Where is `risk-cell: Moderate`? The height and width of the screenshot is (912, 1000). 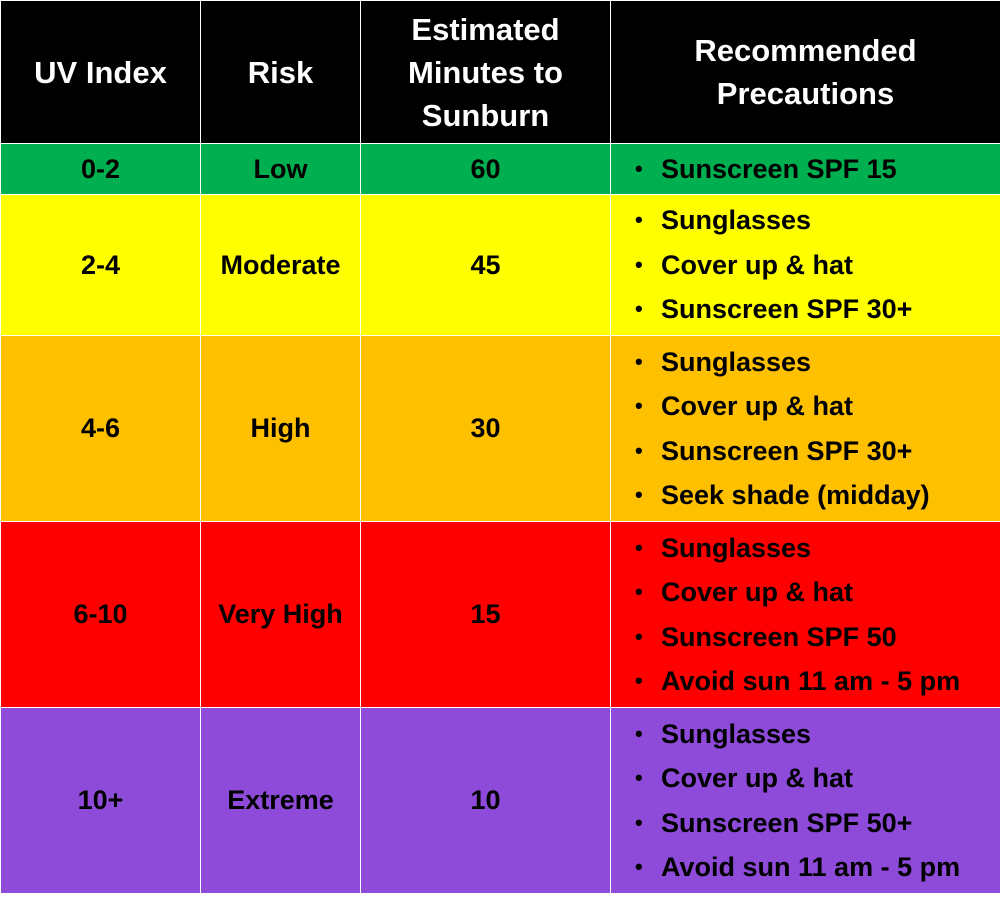
risk-cell: Moderate is located at coordinates (280, 265).